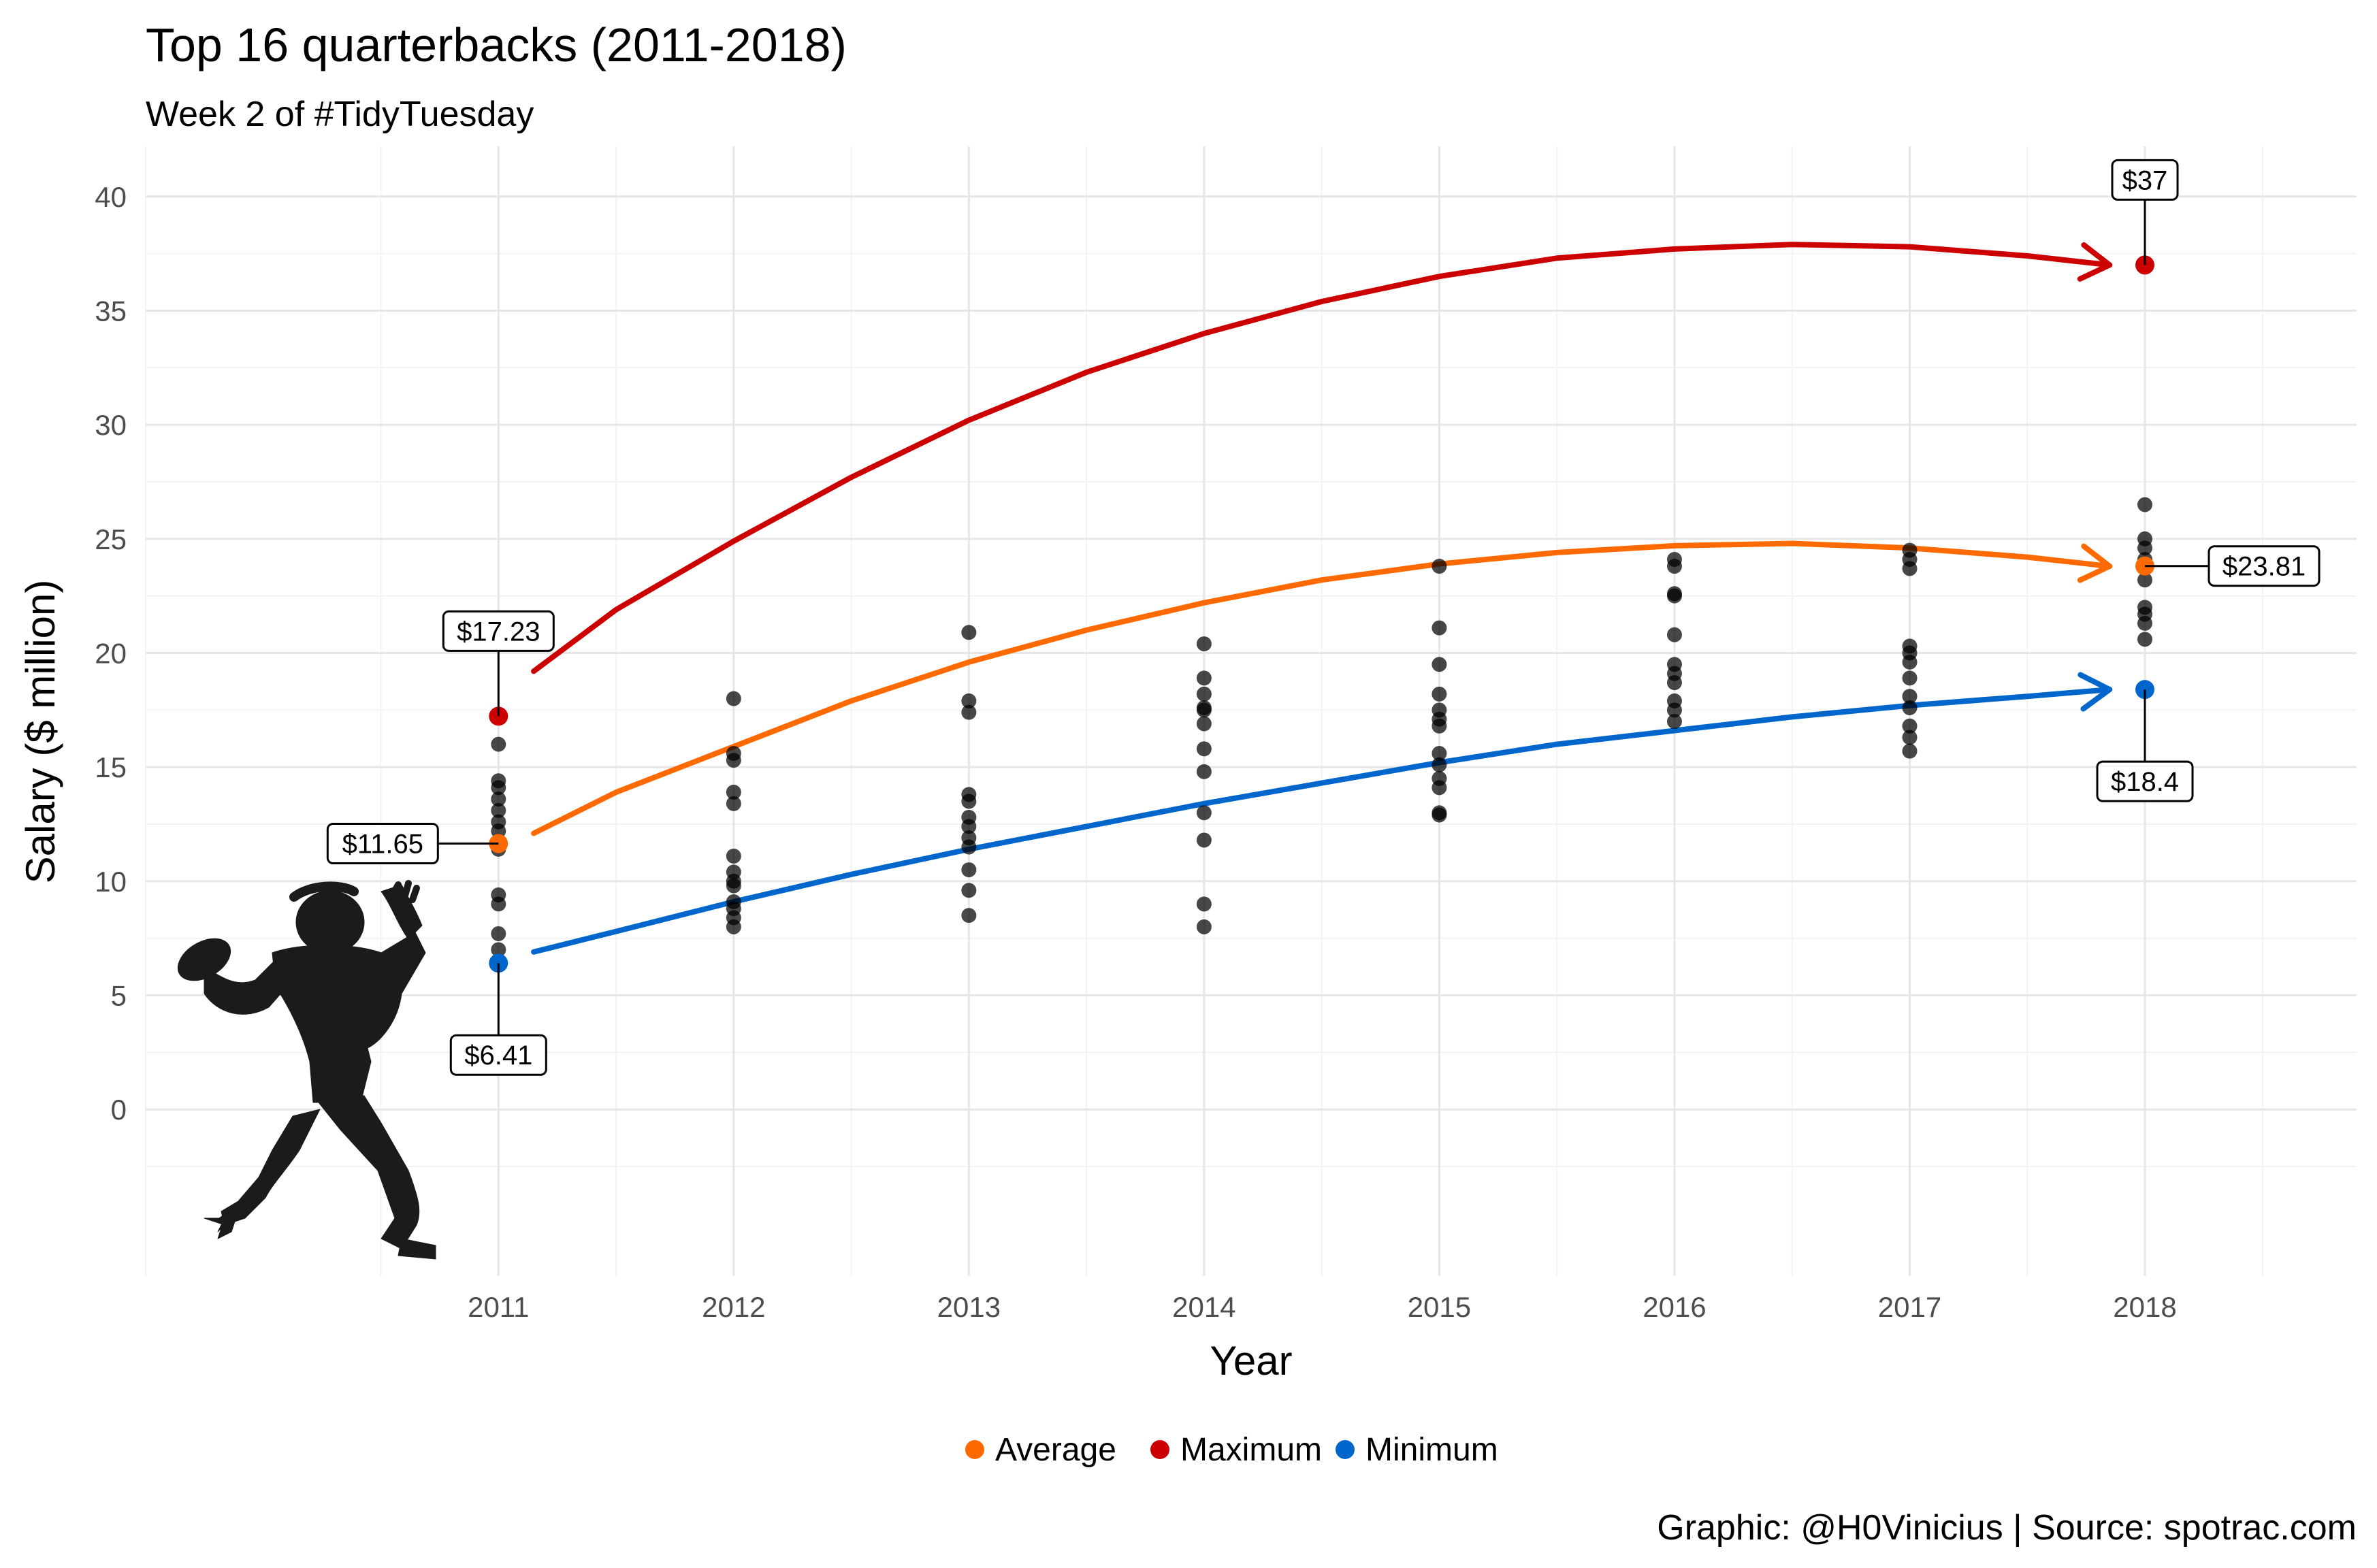 The height and width of the screenshot is (1568, 2377). Describe the element at coordinates (2095, 262) in the screenshot. I see `arrowhead-maximum` at that location.